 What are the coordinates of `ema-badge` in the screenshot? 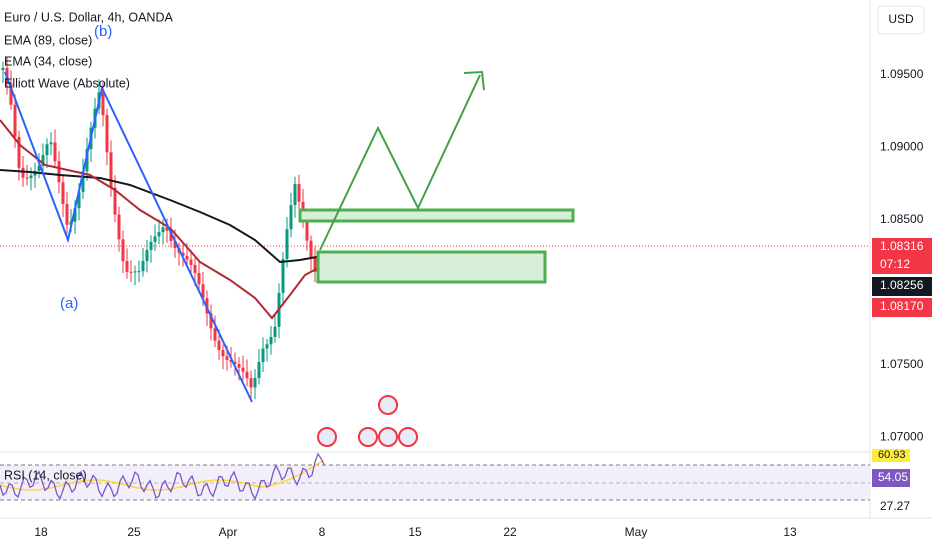 It's located at (902, 286).